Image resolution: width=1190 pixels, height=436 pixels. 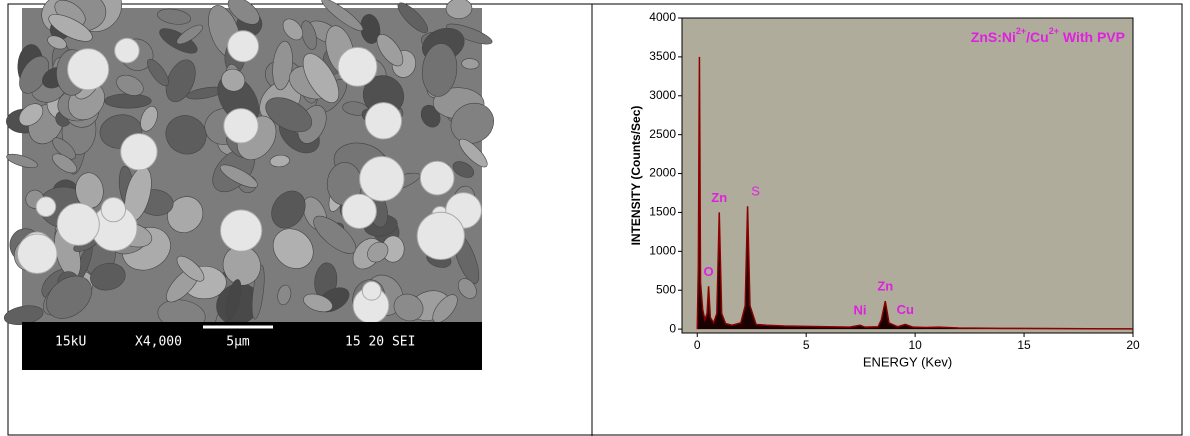 I want to click on y-tick-label: 2000, so click(x=662, y=173).